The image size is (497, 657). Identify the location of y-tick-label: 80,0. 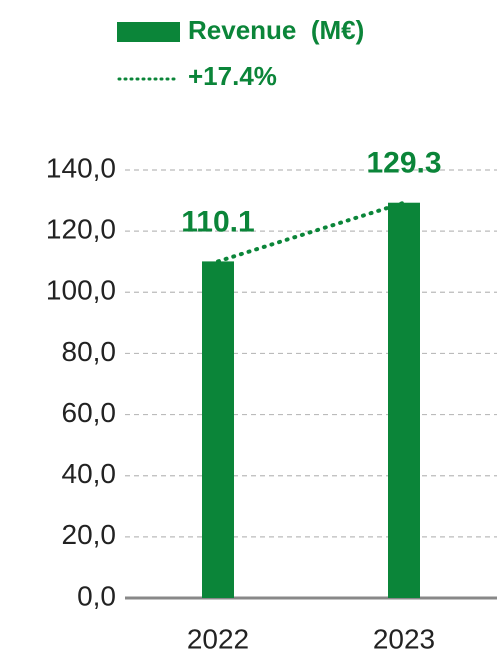
(89, 351).